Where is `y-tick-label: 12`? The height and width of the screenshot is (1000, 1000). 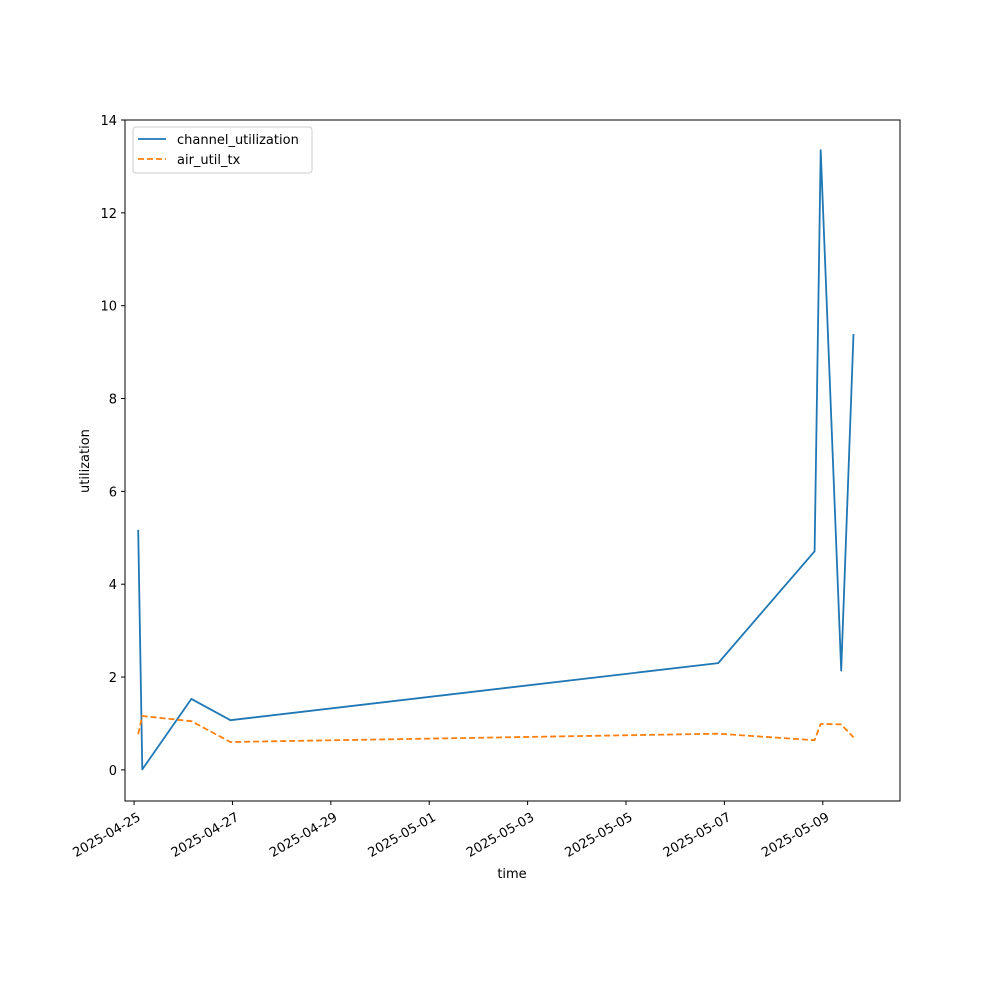
y-tick-label: 12 is located at coordinates (108, 214).